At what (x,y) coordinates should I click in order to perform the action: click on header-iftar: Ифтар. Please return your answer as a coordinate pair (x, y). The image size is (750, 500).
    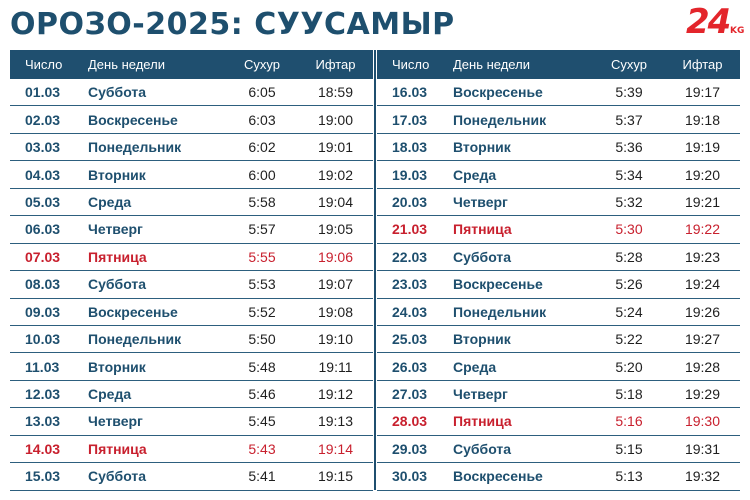
    Looking at the image, I should click on (702, 64).